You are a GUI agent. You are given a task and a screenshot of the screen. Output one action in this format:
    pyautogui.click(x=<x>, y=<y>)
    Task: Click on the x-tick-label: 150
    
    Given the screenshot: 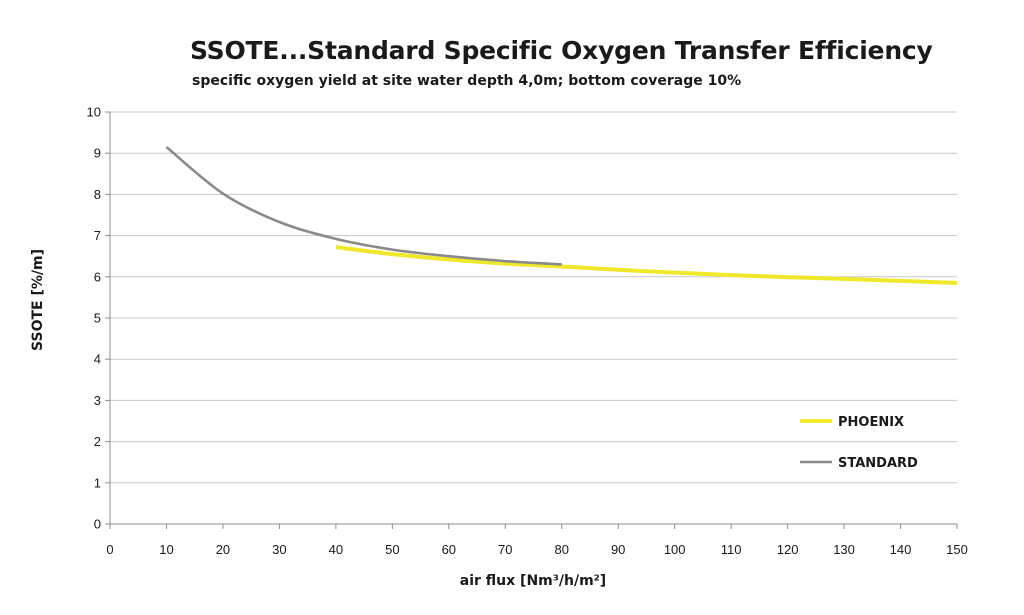 What is the action you would take?
    pyautogui.click(x=957, y=549)
    